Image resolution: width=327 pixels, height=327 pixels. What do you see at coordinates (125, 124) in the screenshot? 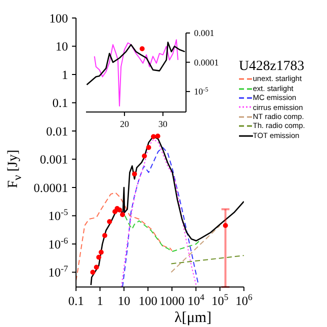
I see `x-tick-label: 20` at bounding box center [125, 124].